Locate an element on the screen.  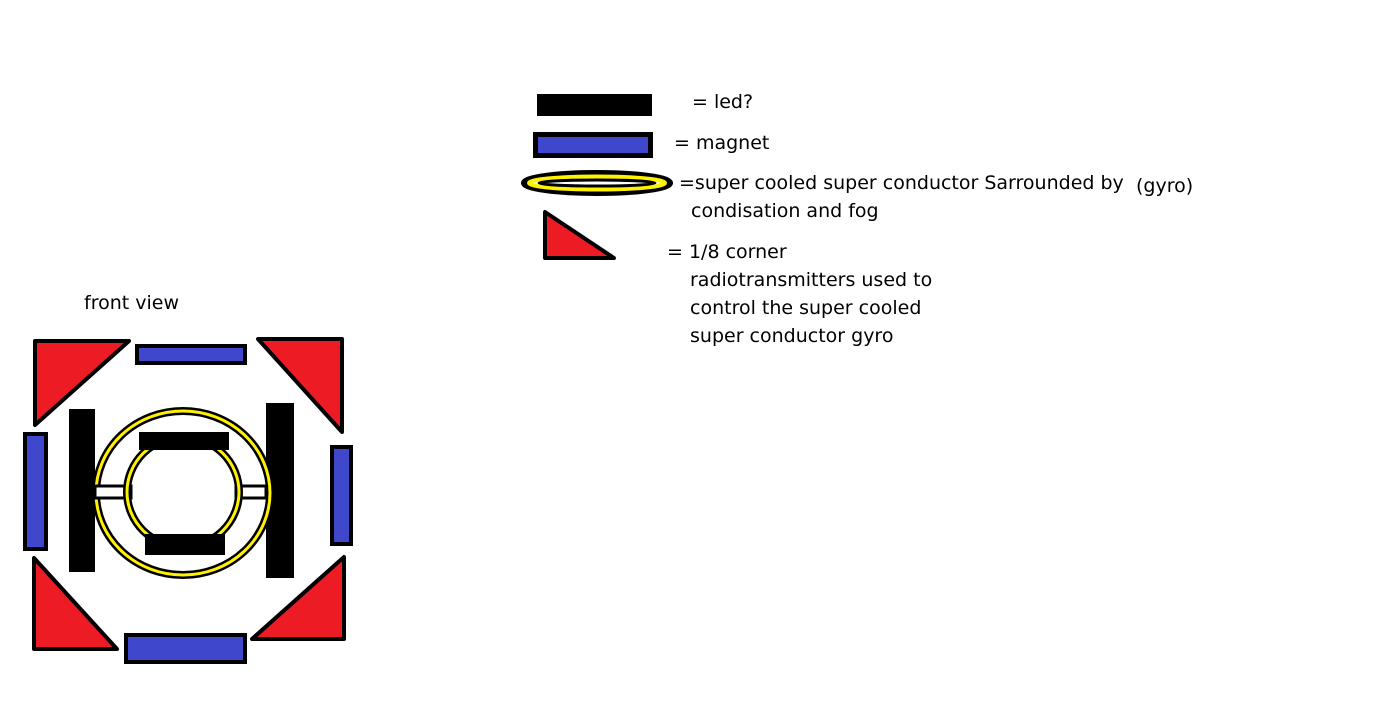
magnet-top is located at coordinates (191, 354).